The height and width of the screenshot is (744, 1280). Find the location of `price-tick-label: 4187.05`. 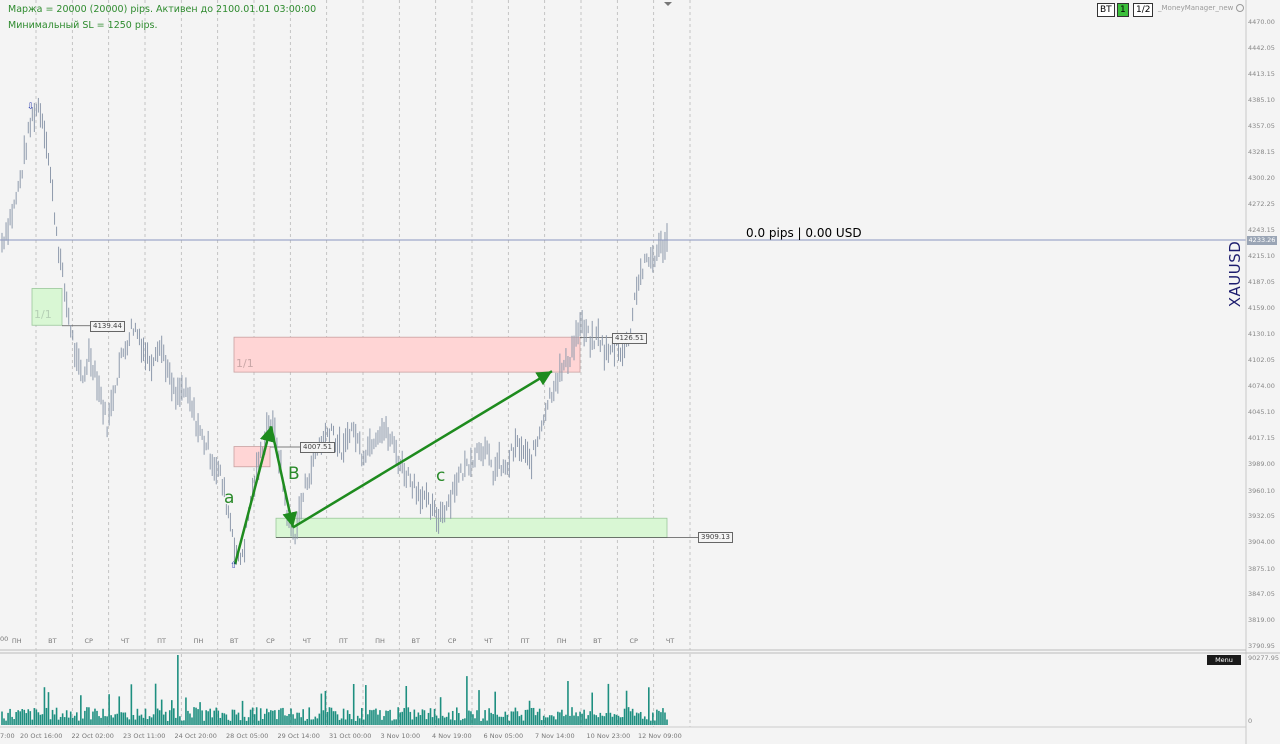

price-tick-label: 4187.05 is located at coordinates (1261, 282).